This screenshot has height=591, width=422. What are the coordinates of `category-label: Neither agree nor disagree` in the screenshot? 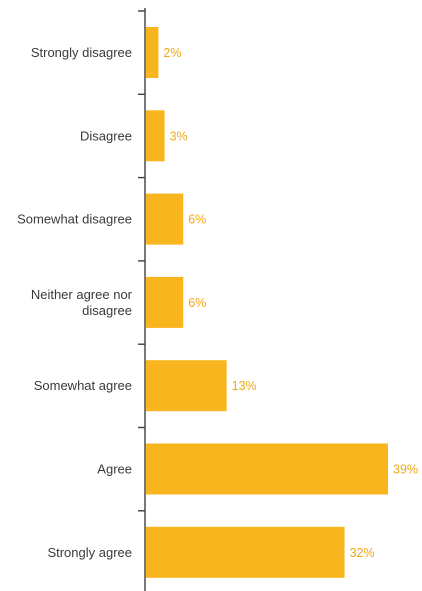 It's located at (82, 302).